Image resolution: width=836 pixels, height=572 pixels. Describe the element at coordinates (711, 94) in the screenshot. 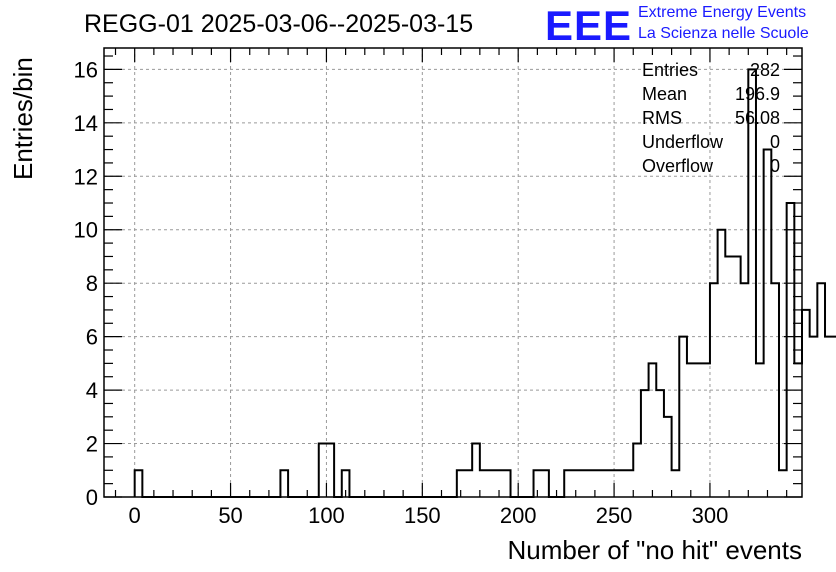

I see `stat-row-mean: Mean 196.9` at that location.